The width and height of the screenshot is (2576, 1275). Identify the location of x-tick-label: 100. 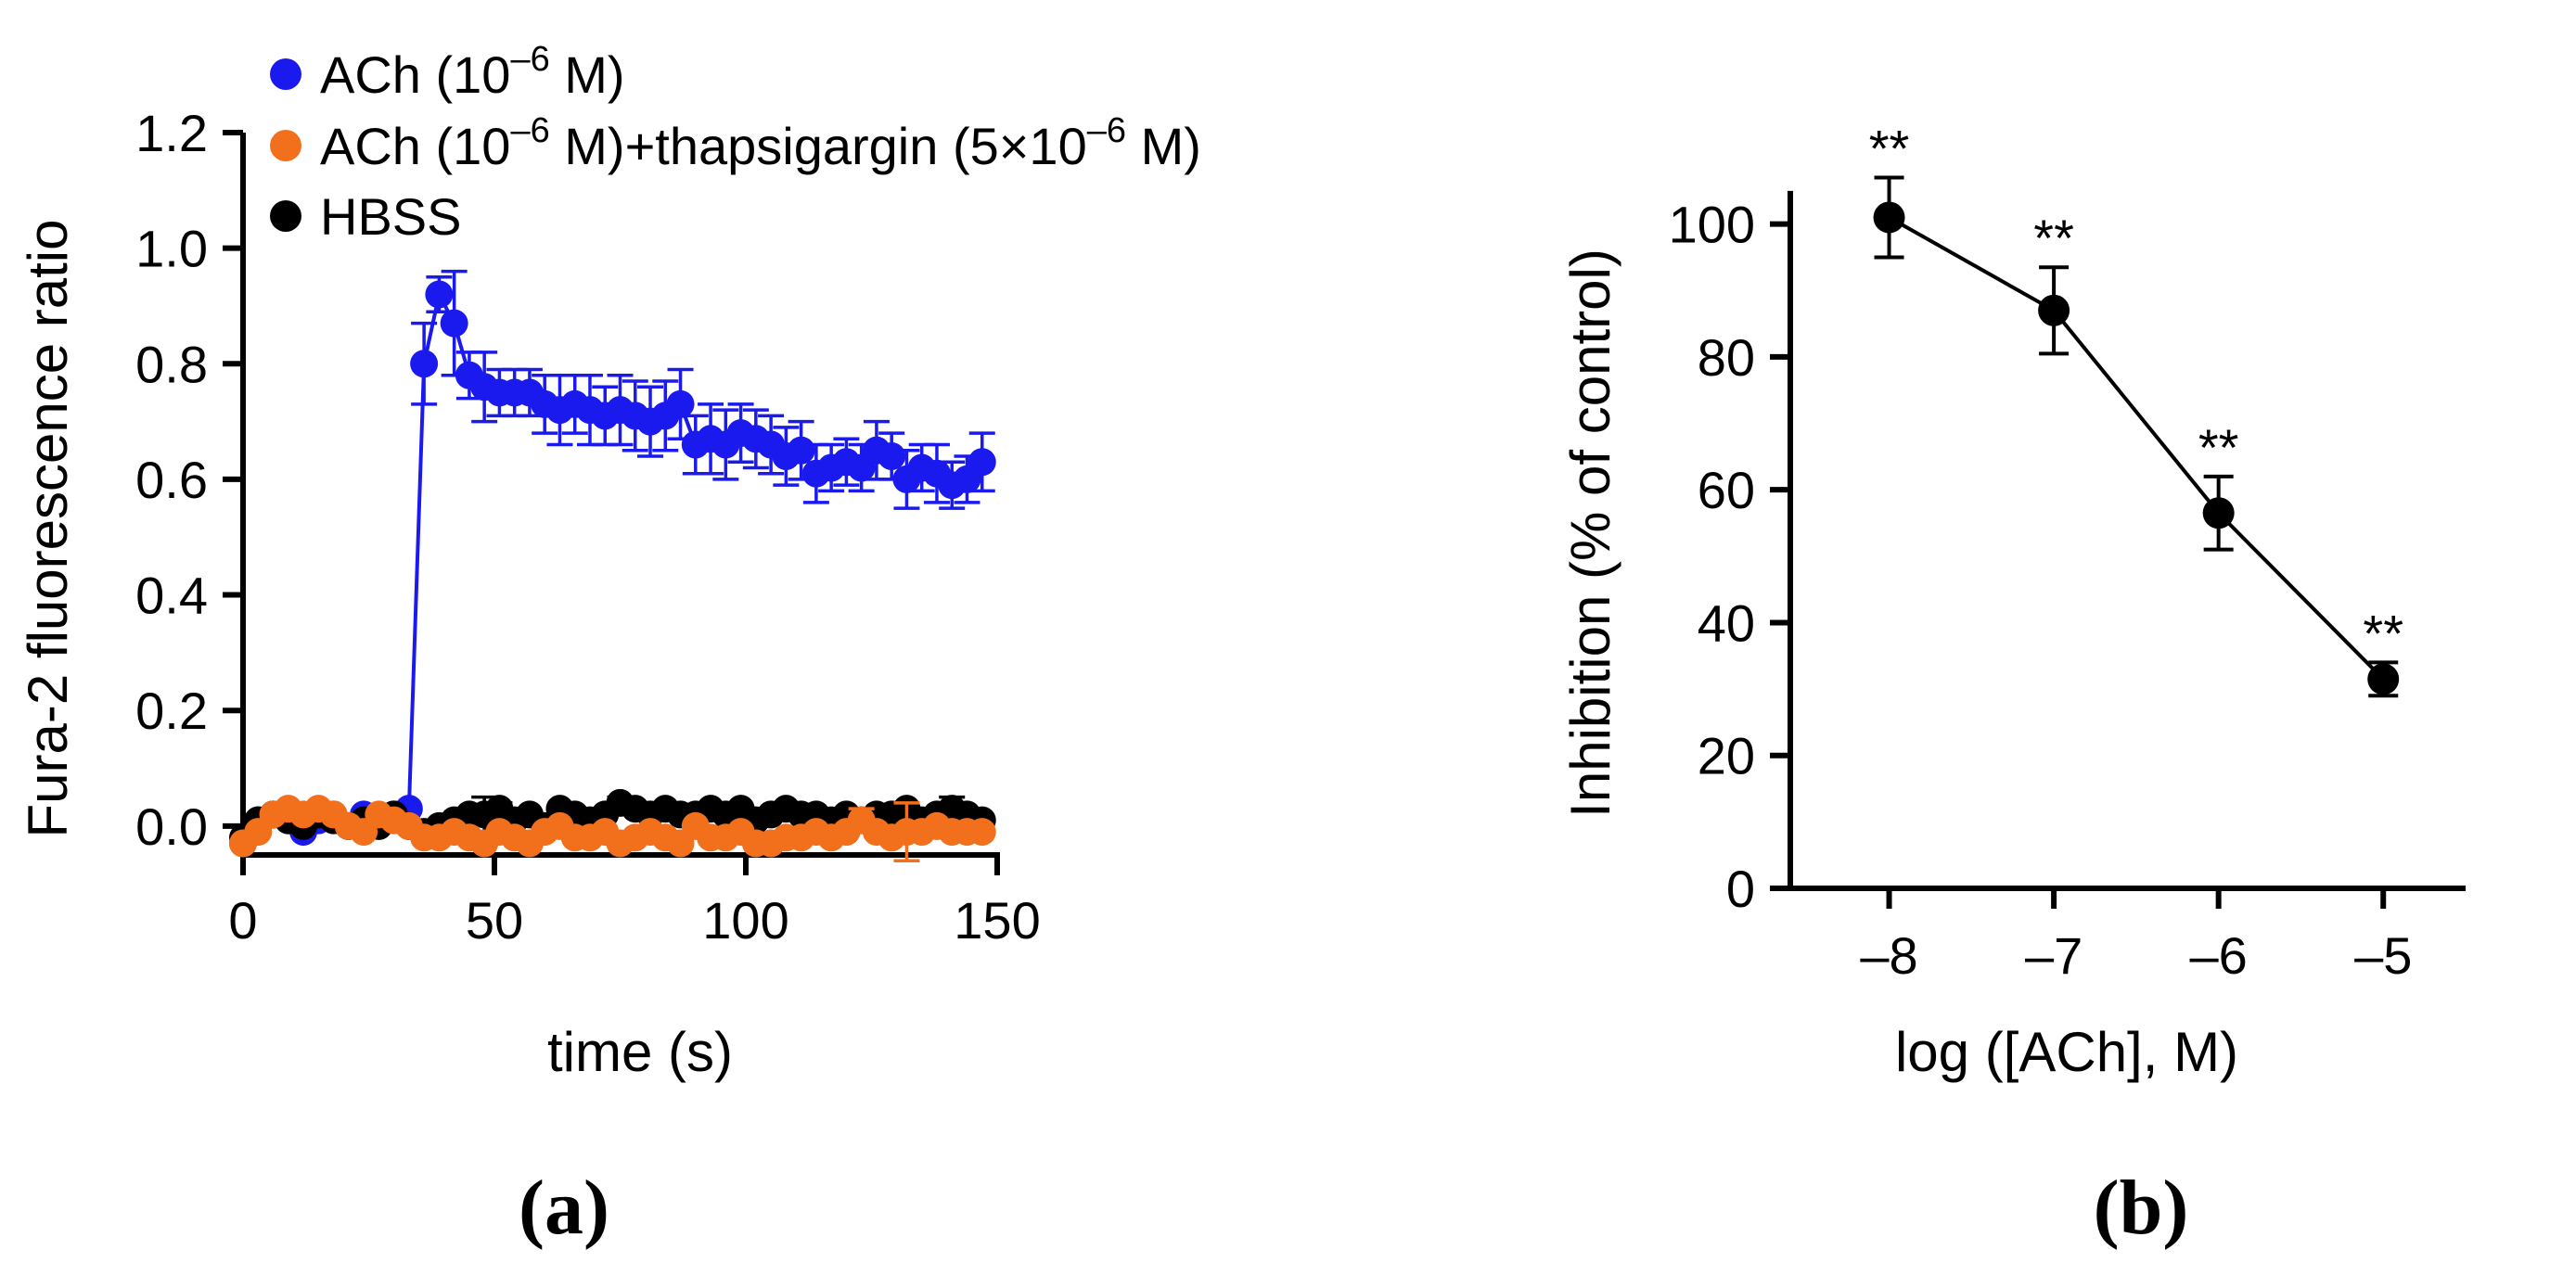
(745, 920).